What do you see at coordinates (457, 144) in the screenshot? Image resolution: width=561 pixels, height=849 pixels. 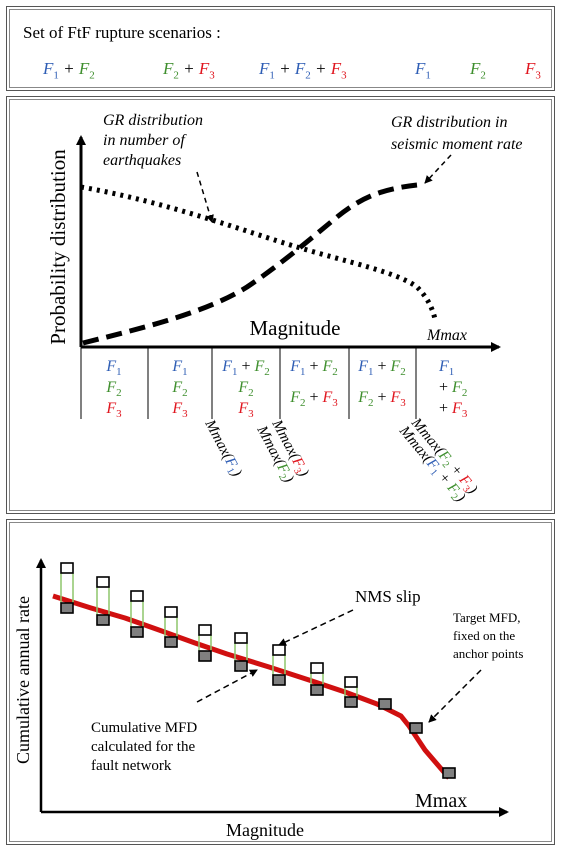 I see `annot-right-line2: seismic moment rate` at bounding box center [457, 144].